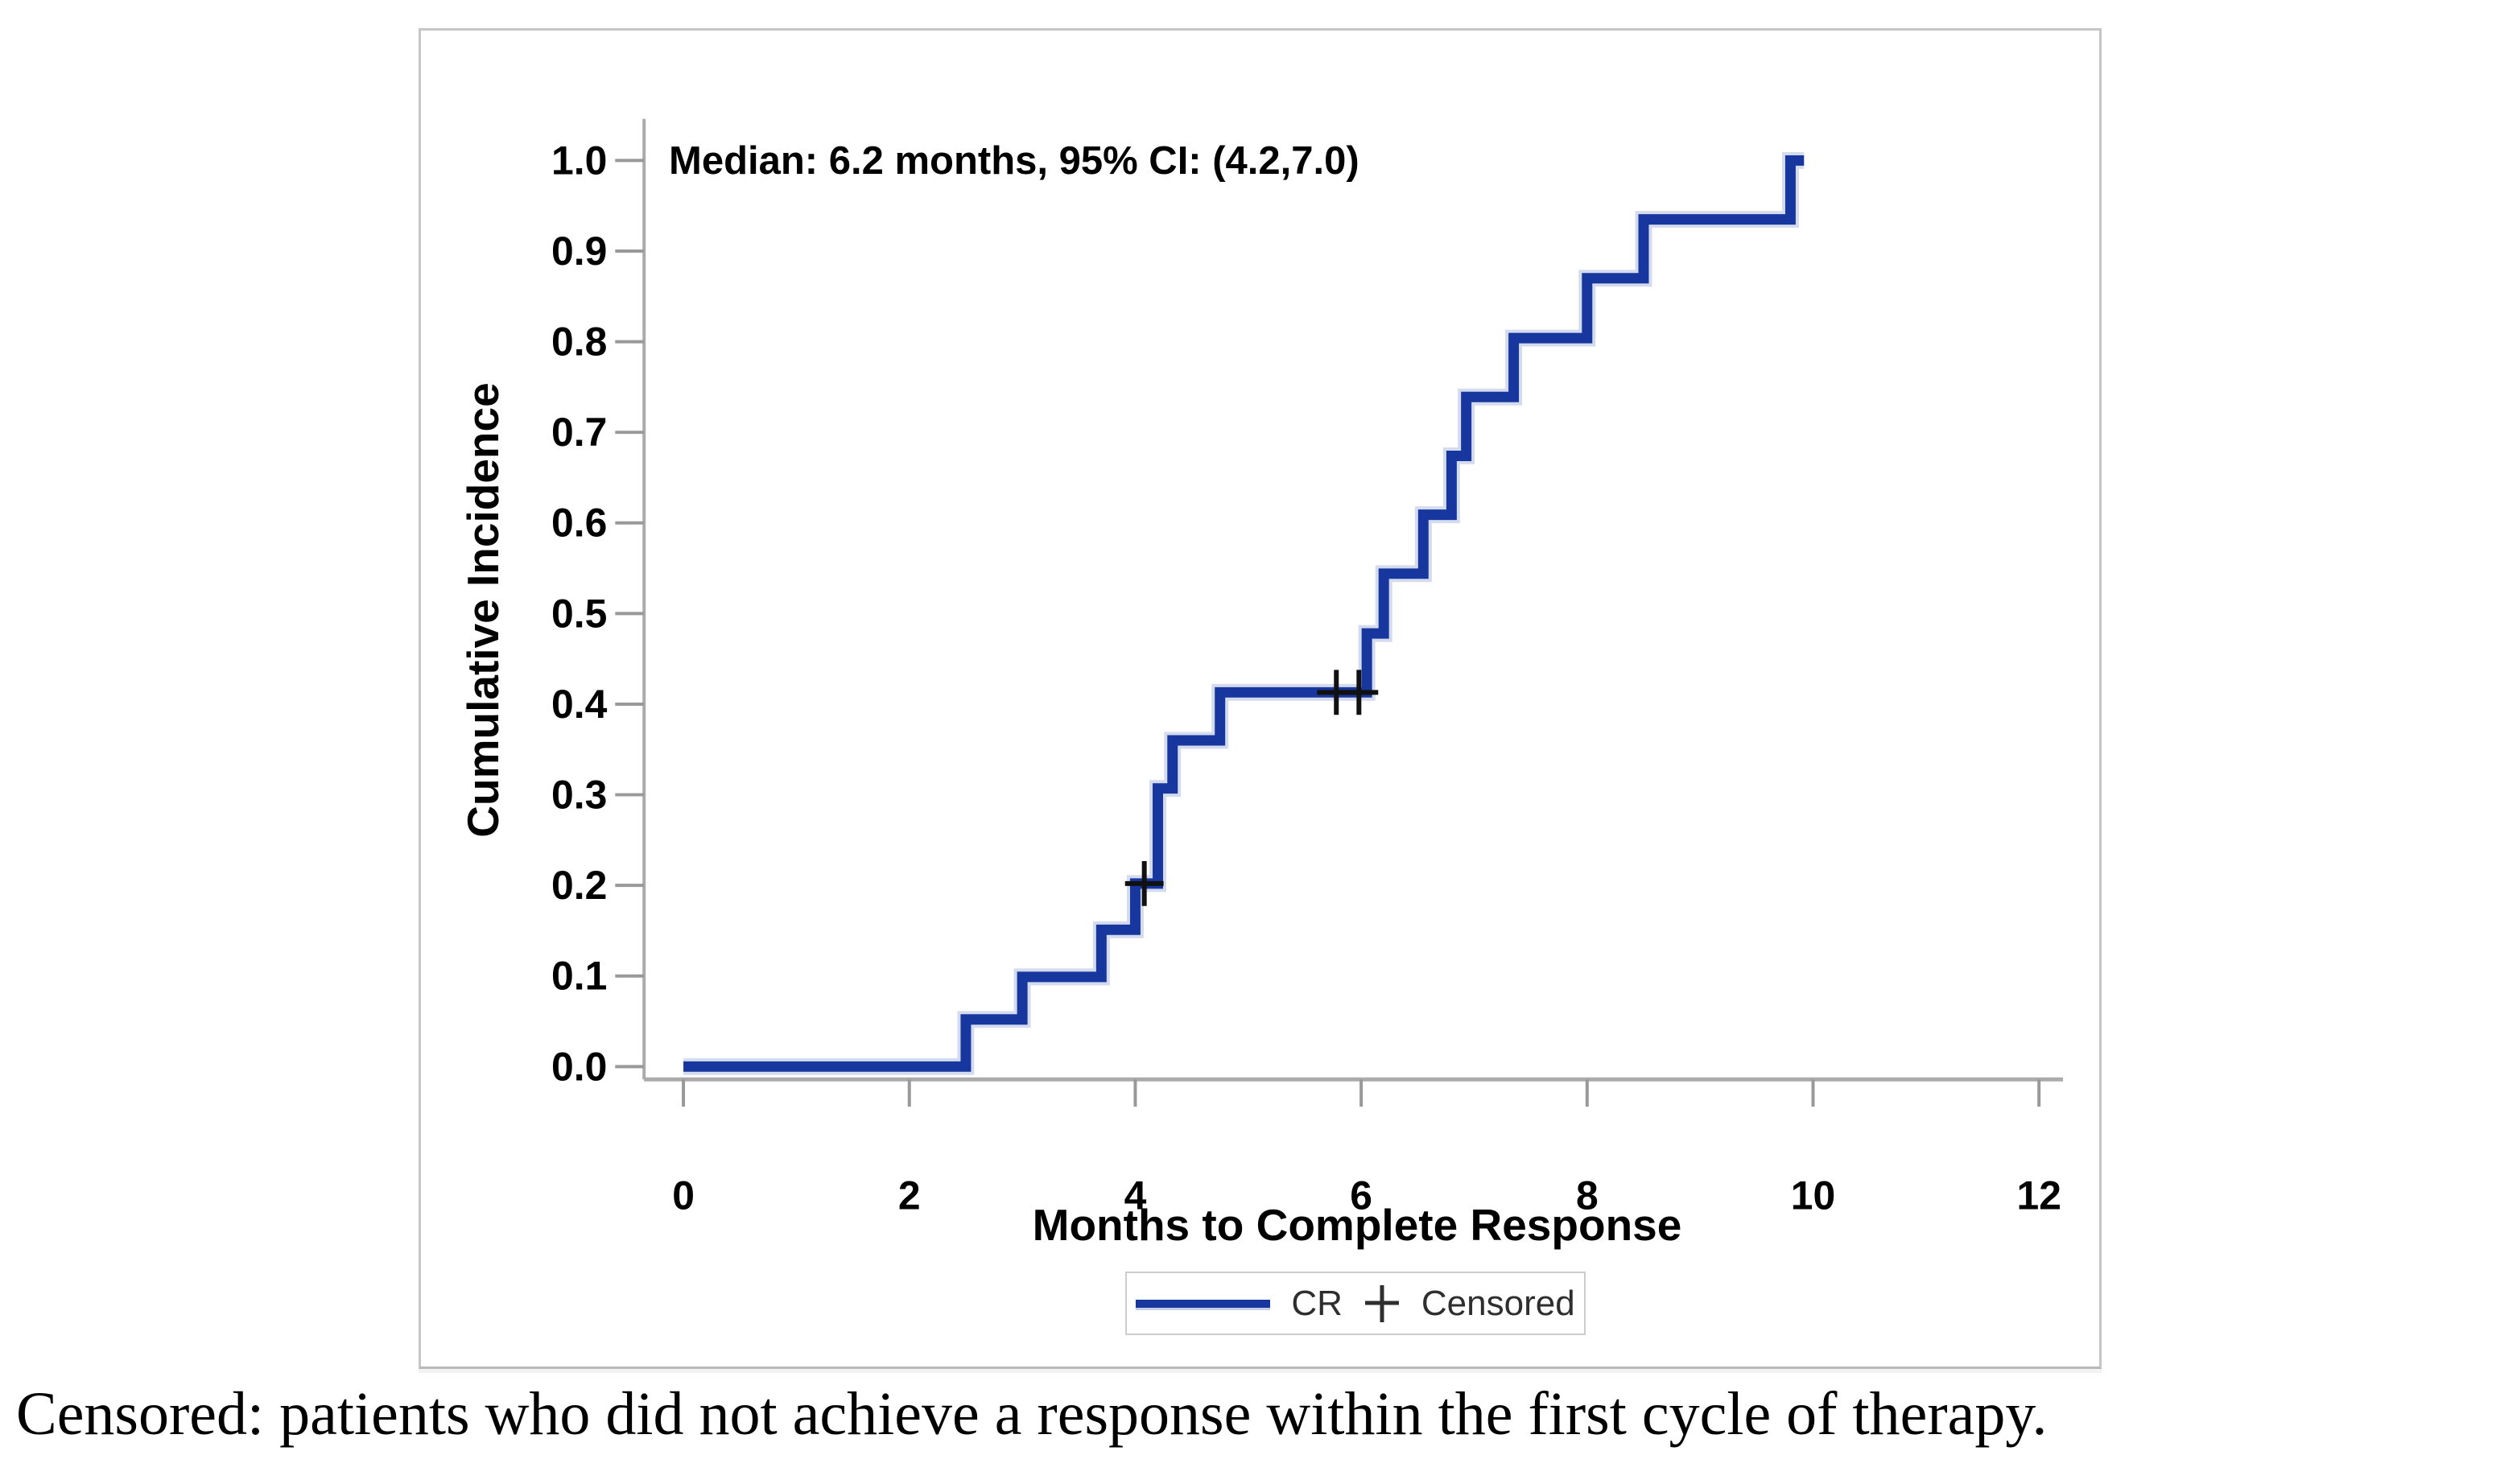 This screenshot has width=2496, height=1484. Describe the element at coordinates (579, 1066) in the screenshot. I see `y-tick-label: 0.0` at that location.